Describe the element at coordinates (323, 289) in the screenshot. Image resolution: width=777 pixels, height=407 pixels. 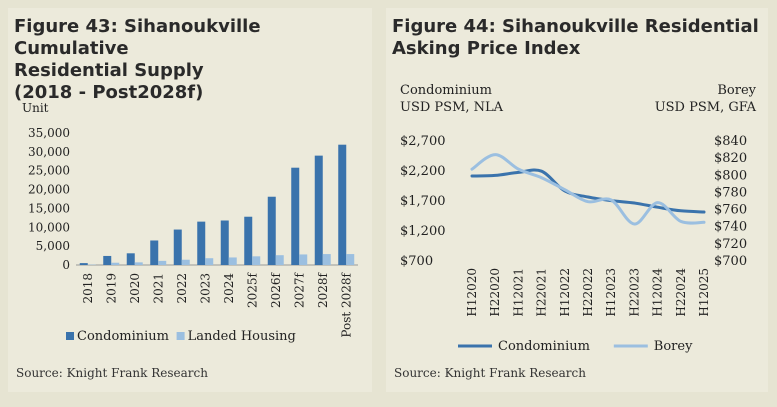
I see `x-tick-label: 2028f` at that location.